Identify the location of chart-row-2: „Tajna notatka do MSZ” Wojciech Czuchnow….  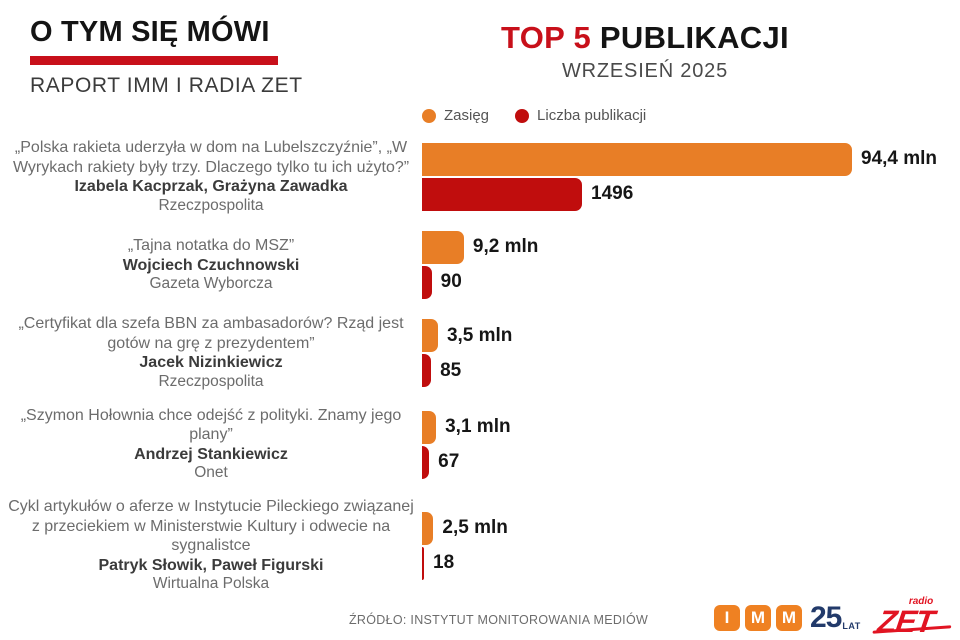
(480, 264).